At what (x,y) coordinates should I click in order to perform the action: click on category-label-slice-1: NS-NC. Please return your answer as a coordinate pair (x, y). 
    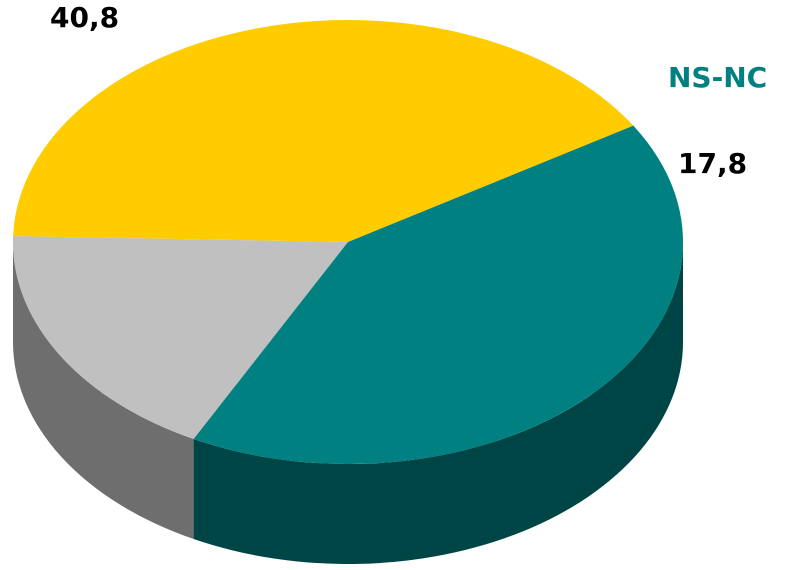
    Looking at the image, I should click on (718, 77).